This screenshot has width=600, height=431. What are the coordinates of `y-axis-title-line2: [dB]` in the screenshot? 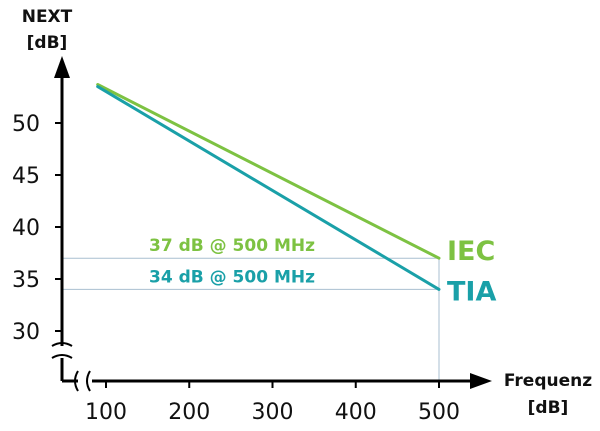 It's located at (47, 43).